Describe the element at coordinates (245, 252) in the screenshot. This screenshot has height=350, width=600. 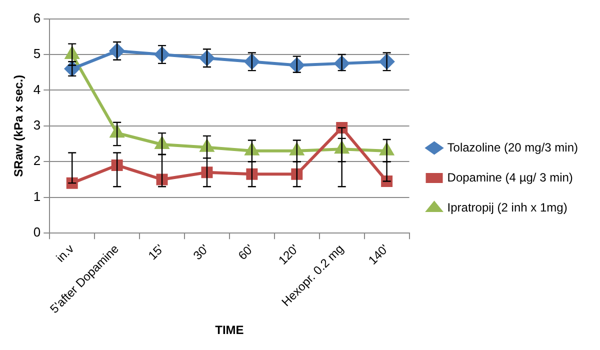
I see `x-tick-label: 60'` at that location.